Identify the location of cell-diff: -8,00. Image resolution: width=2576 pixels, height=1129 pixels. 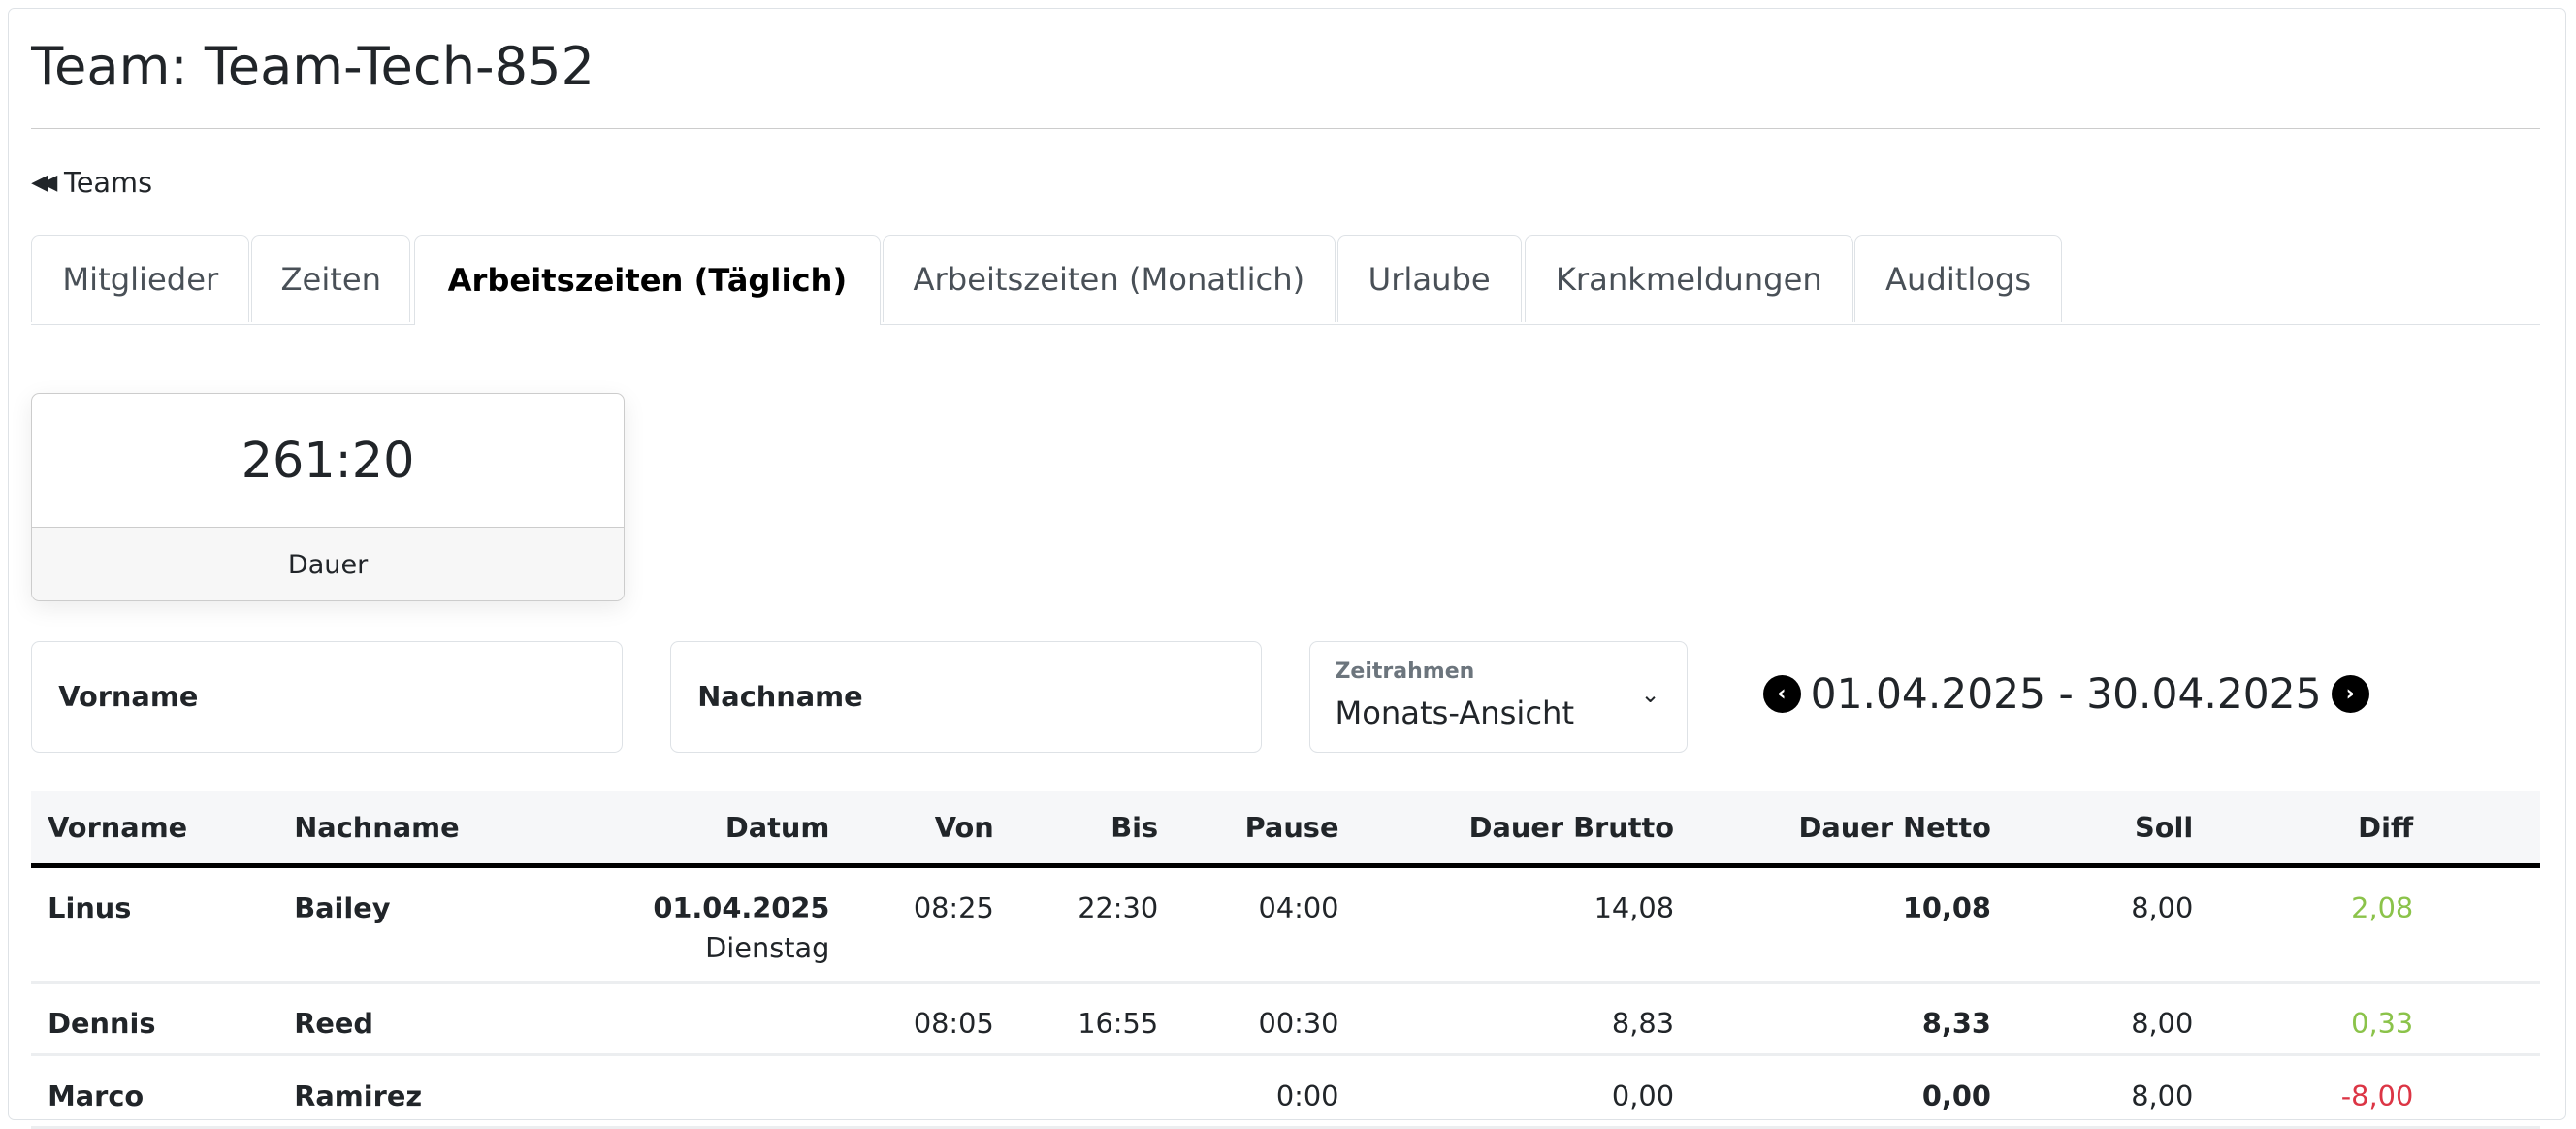
(2319, 1090).